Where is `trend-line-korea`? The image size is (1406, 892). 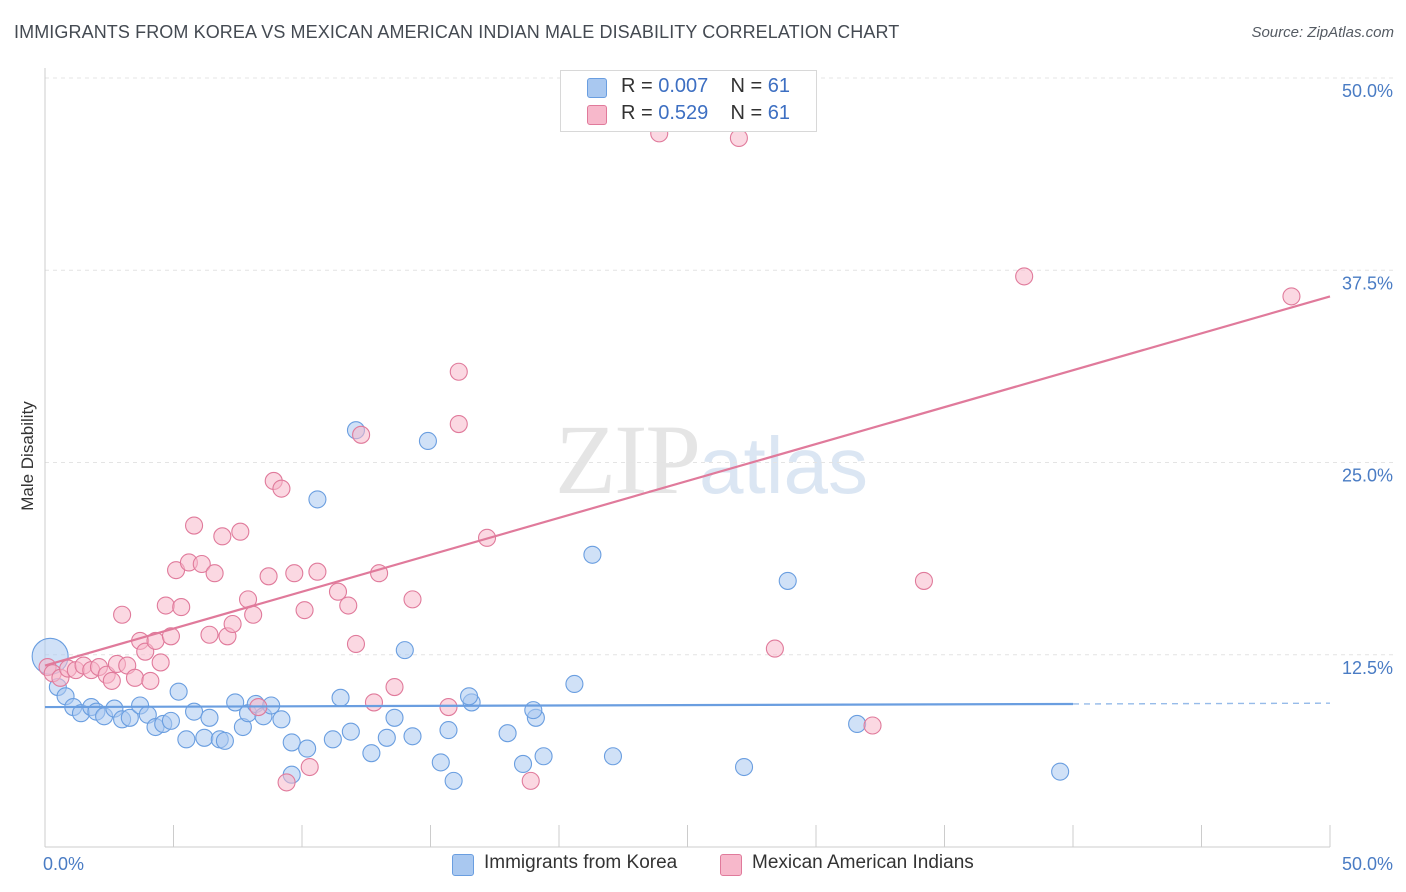 trend-line-korea is located at coordinates (559, 705).